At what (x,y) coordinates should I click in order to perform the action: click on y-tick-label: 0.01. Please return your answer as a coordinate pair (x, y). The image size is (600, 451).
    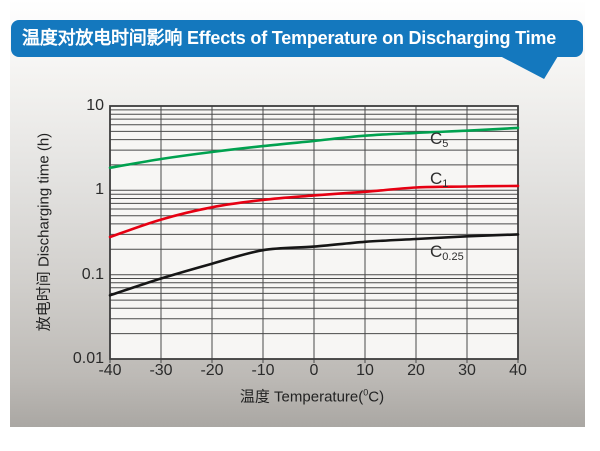
    Looking at the image, I should click on (88, 358).